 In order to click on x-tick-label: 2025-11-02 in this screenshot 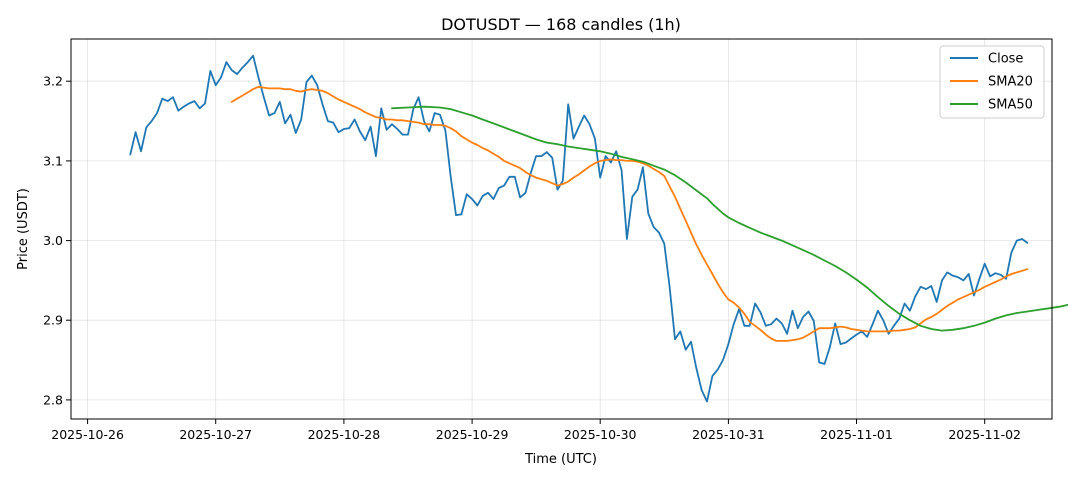, I will do `click(984, 434)`.